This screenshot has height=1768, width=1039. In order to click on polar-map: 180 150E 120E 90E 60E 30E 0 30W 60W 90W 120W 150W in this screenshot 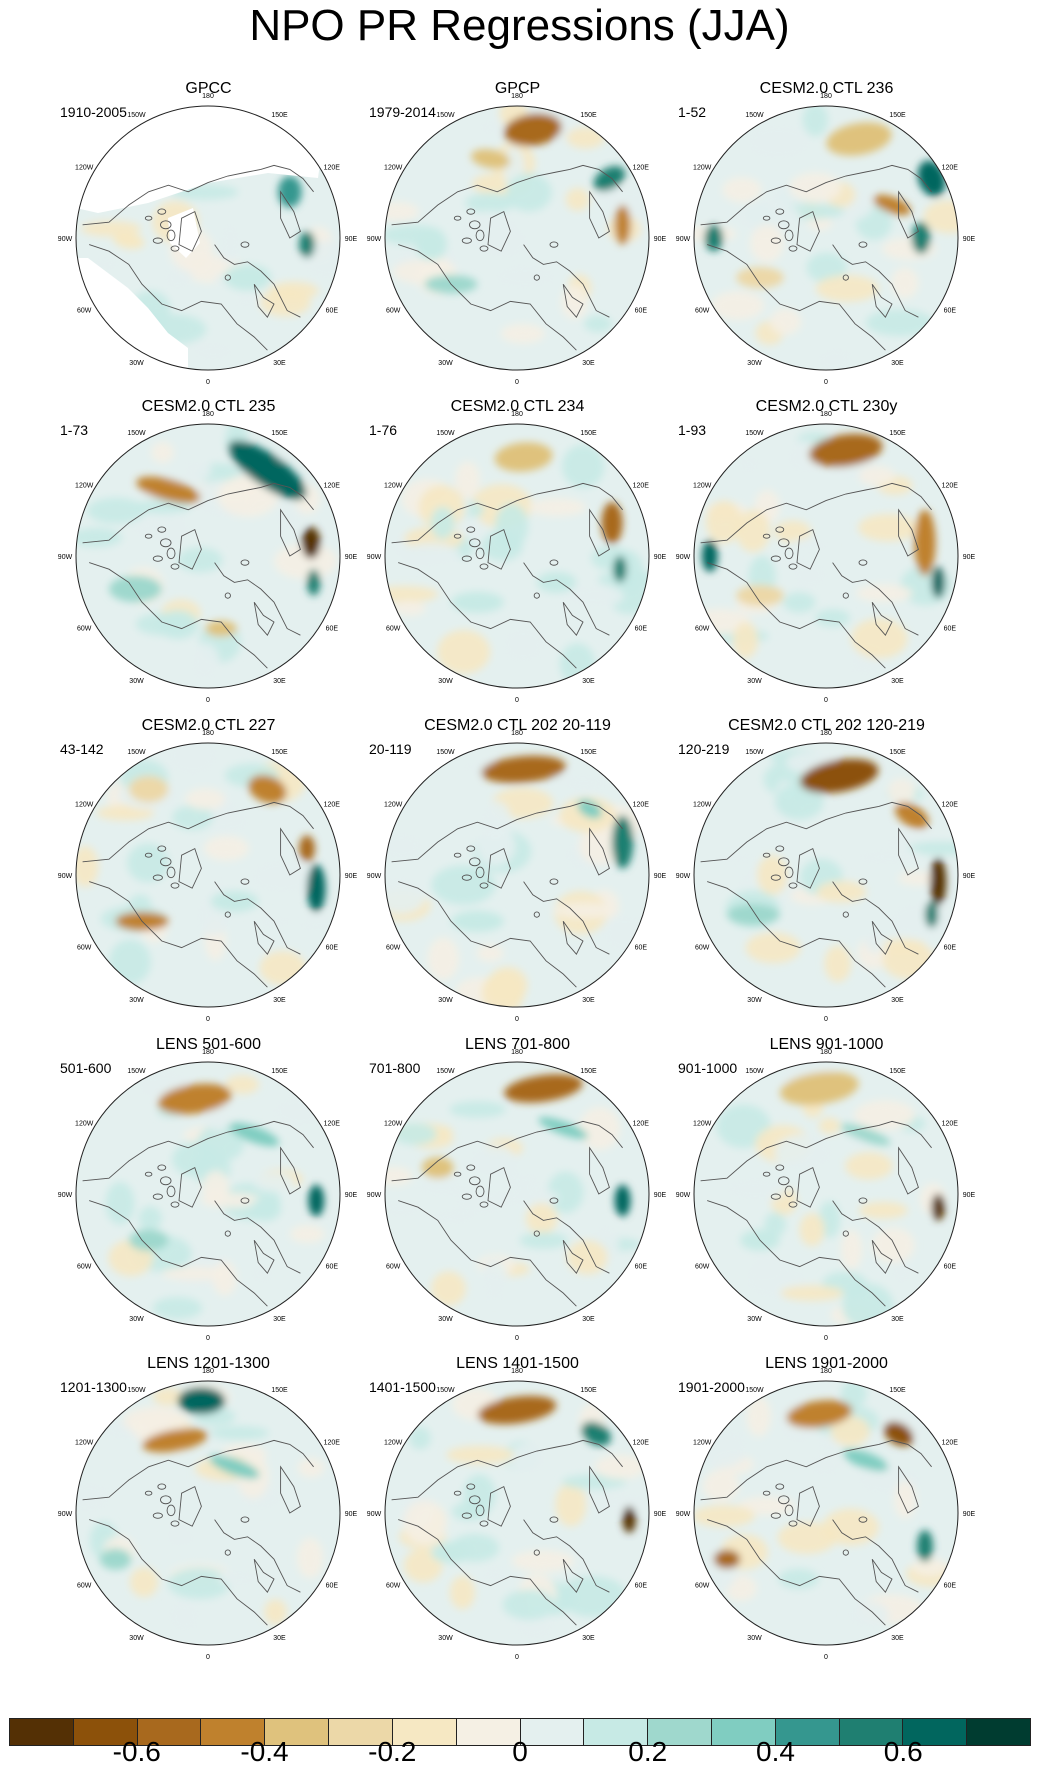, I will do `click(208, 557)`.